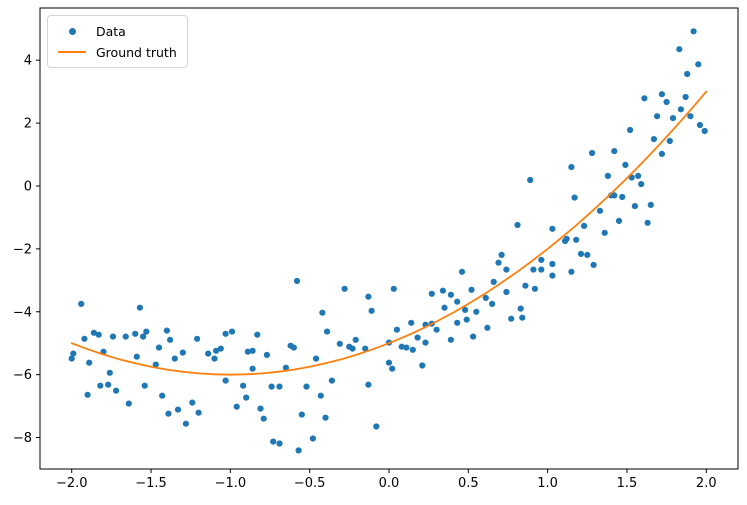 The width and height of the screenshot is (747, 505). I want to click on legend-item-ground-truth: Ground truth, so click(117, 52).